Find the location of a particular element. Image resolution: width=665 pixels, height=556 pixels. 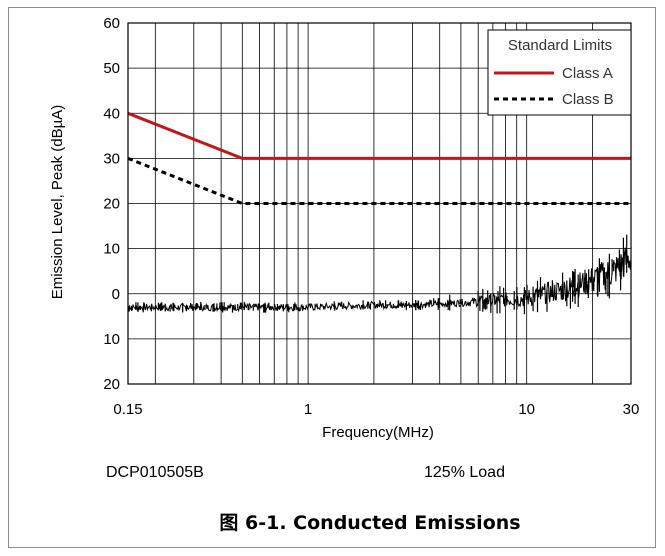

x-tick-labels: 0.15 1 10 30 is located at coordinates (376, 409).